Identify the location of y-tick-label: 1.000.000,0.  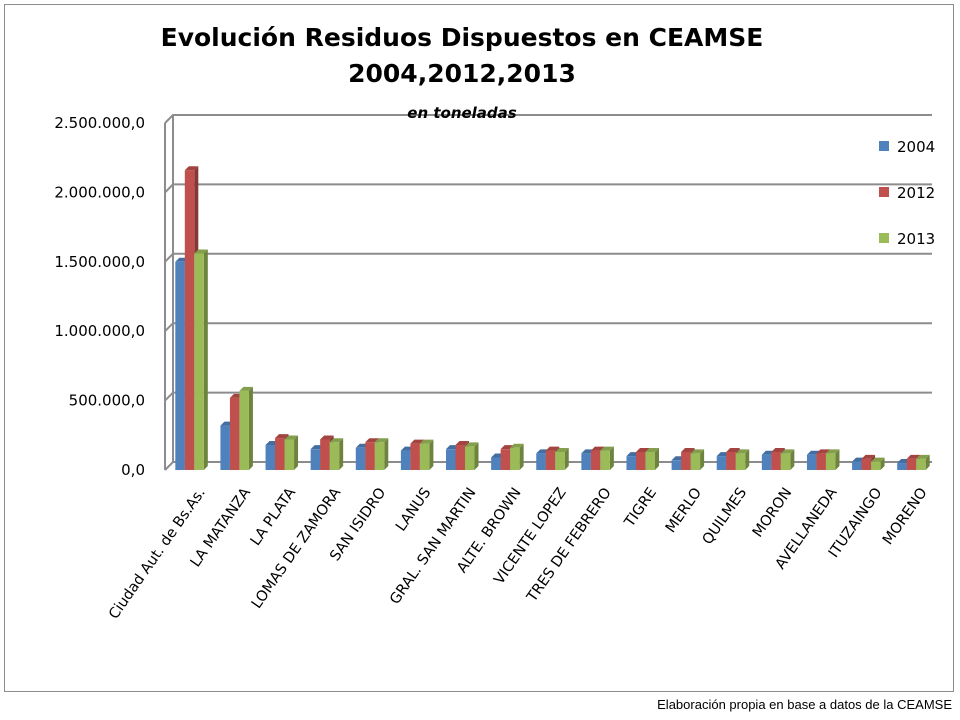
(99, 331).